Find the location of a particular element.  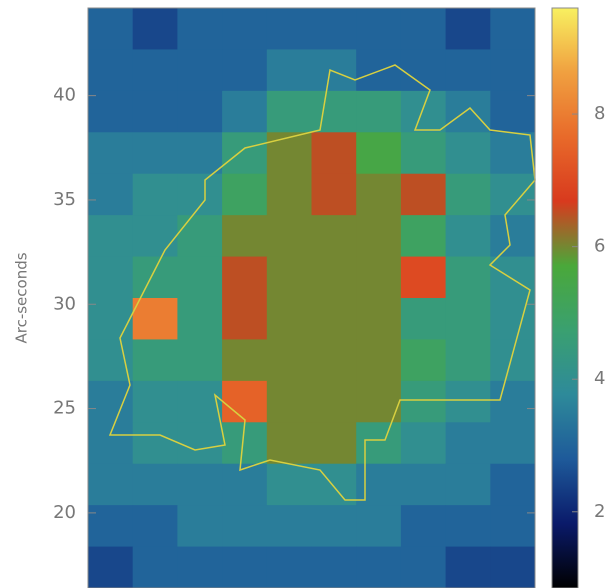

colorbar-tick-label: 6 is located at coordinates (599, 246).